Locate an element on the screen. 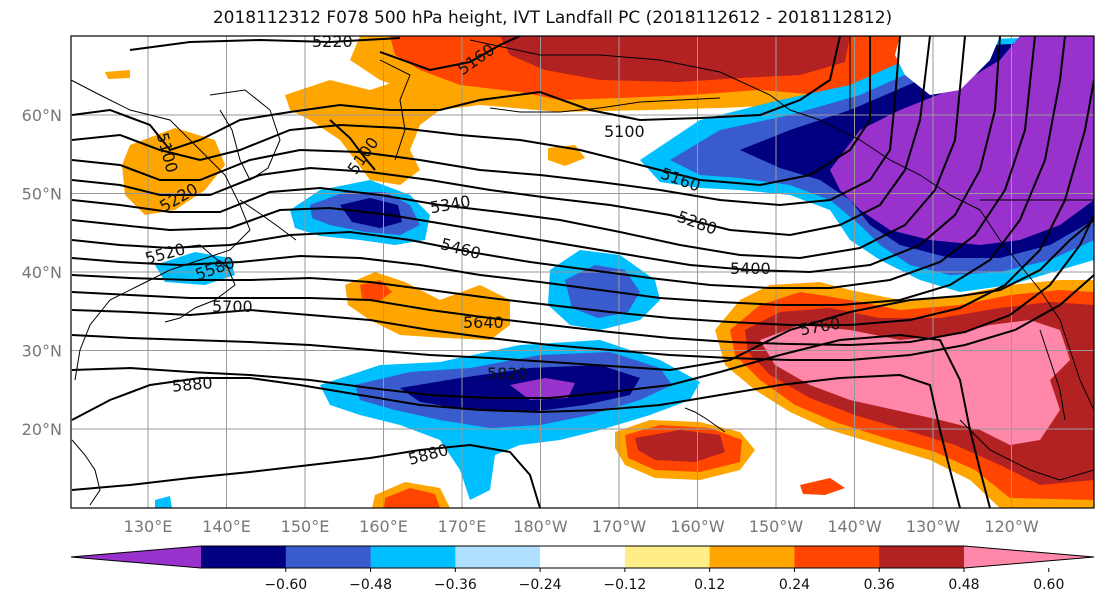 The height and width of the screenshot is (601, 1105). coast-kuril is located at coordinates (268, 220).